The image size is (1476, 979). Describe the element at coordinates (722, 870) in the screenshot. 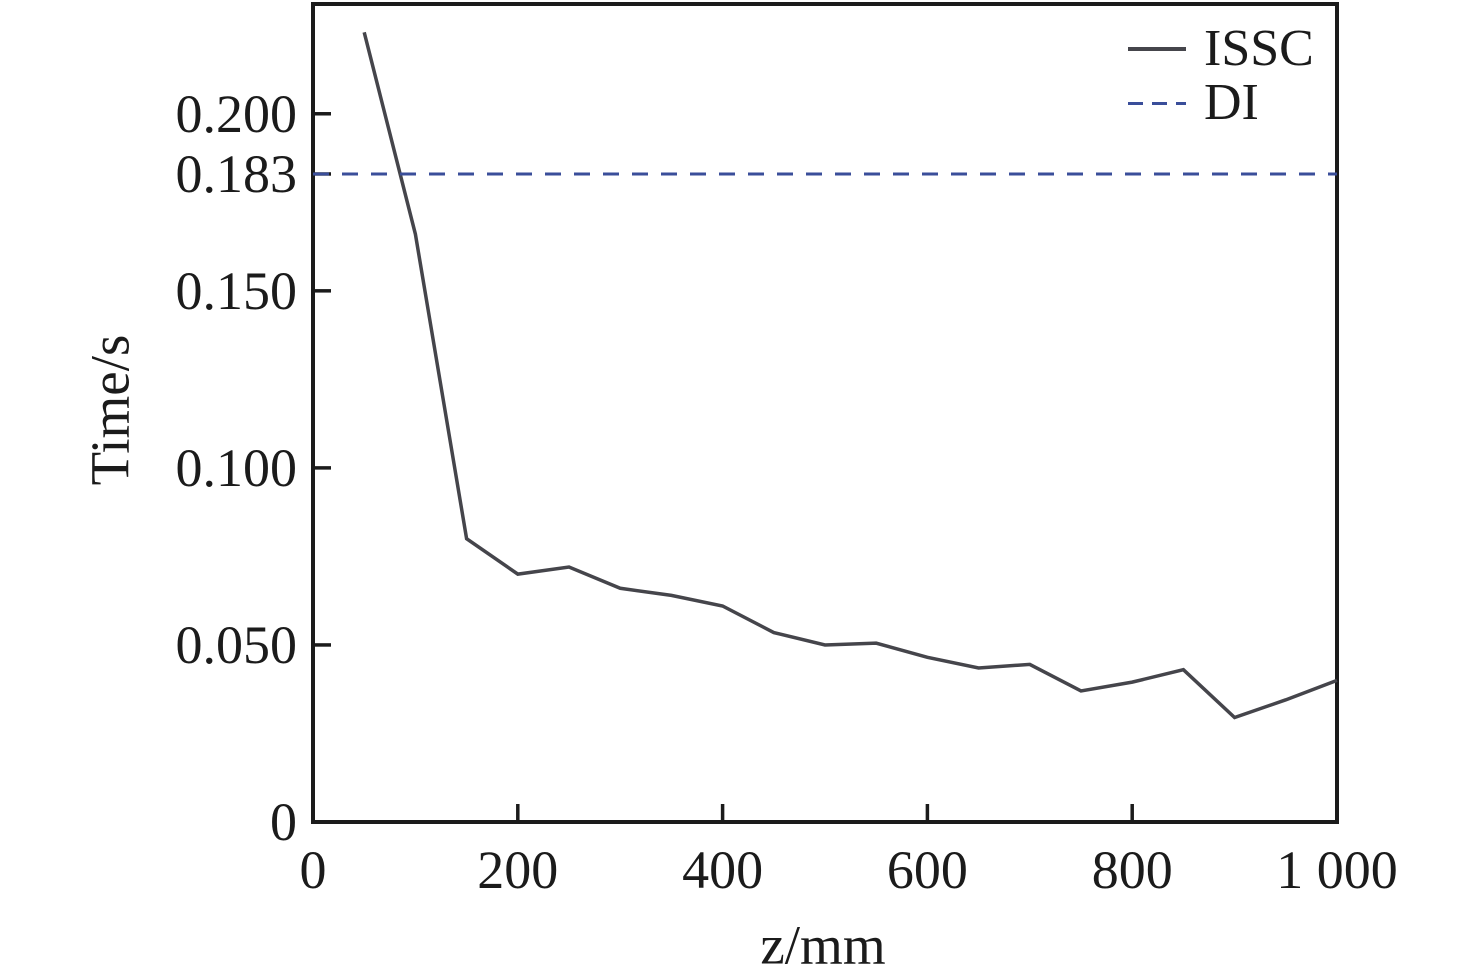

I see `x-tick-label: 400` at that location.